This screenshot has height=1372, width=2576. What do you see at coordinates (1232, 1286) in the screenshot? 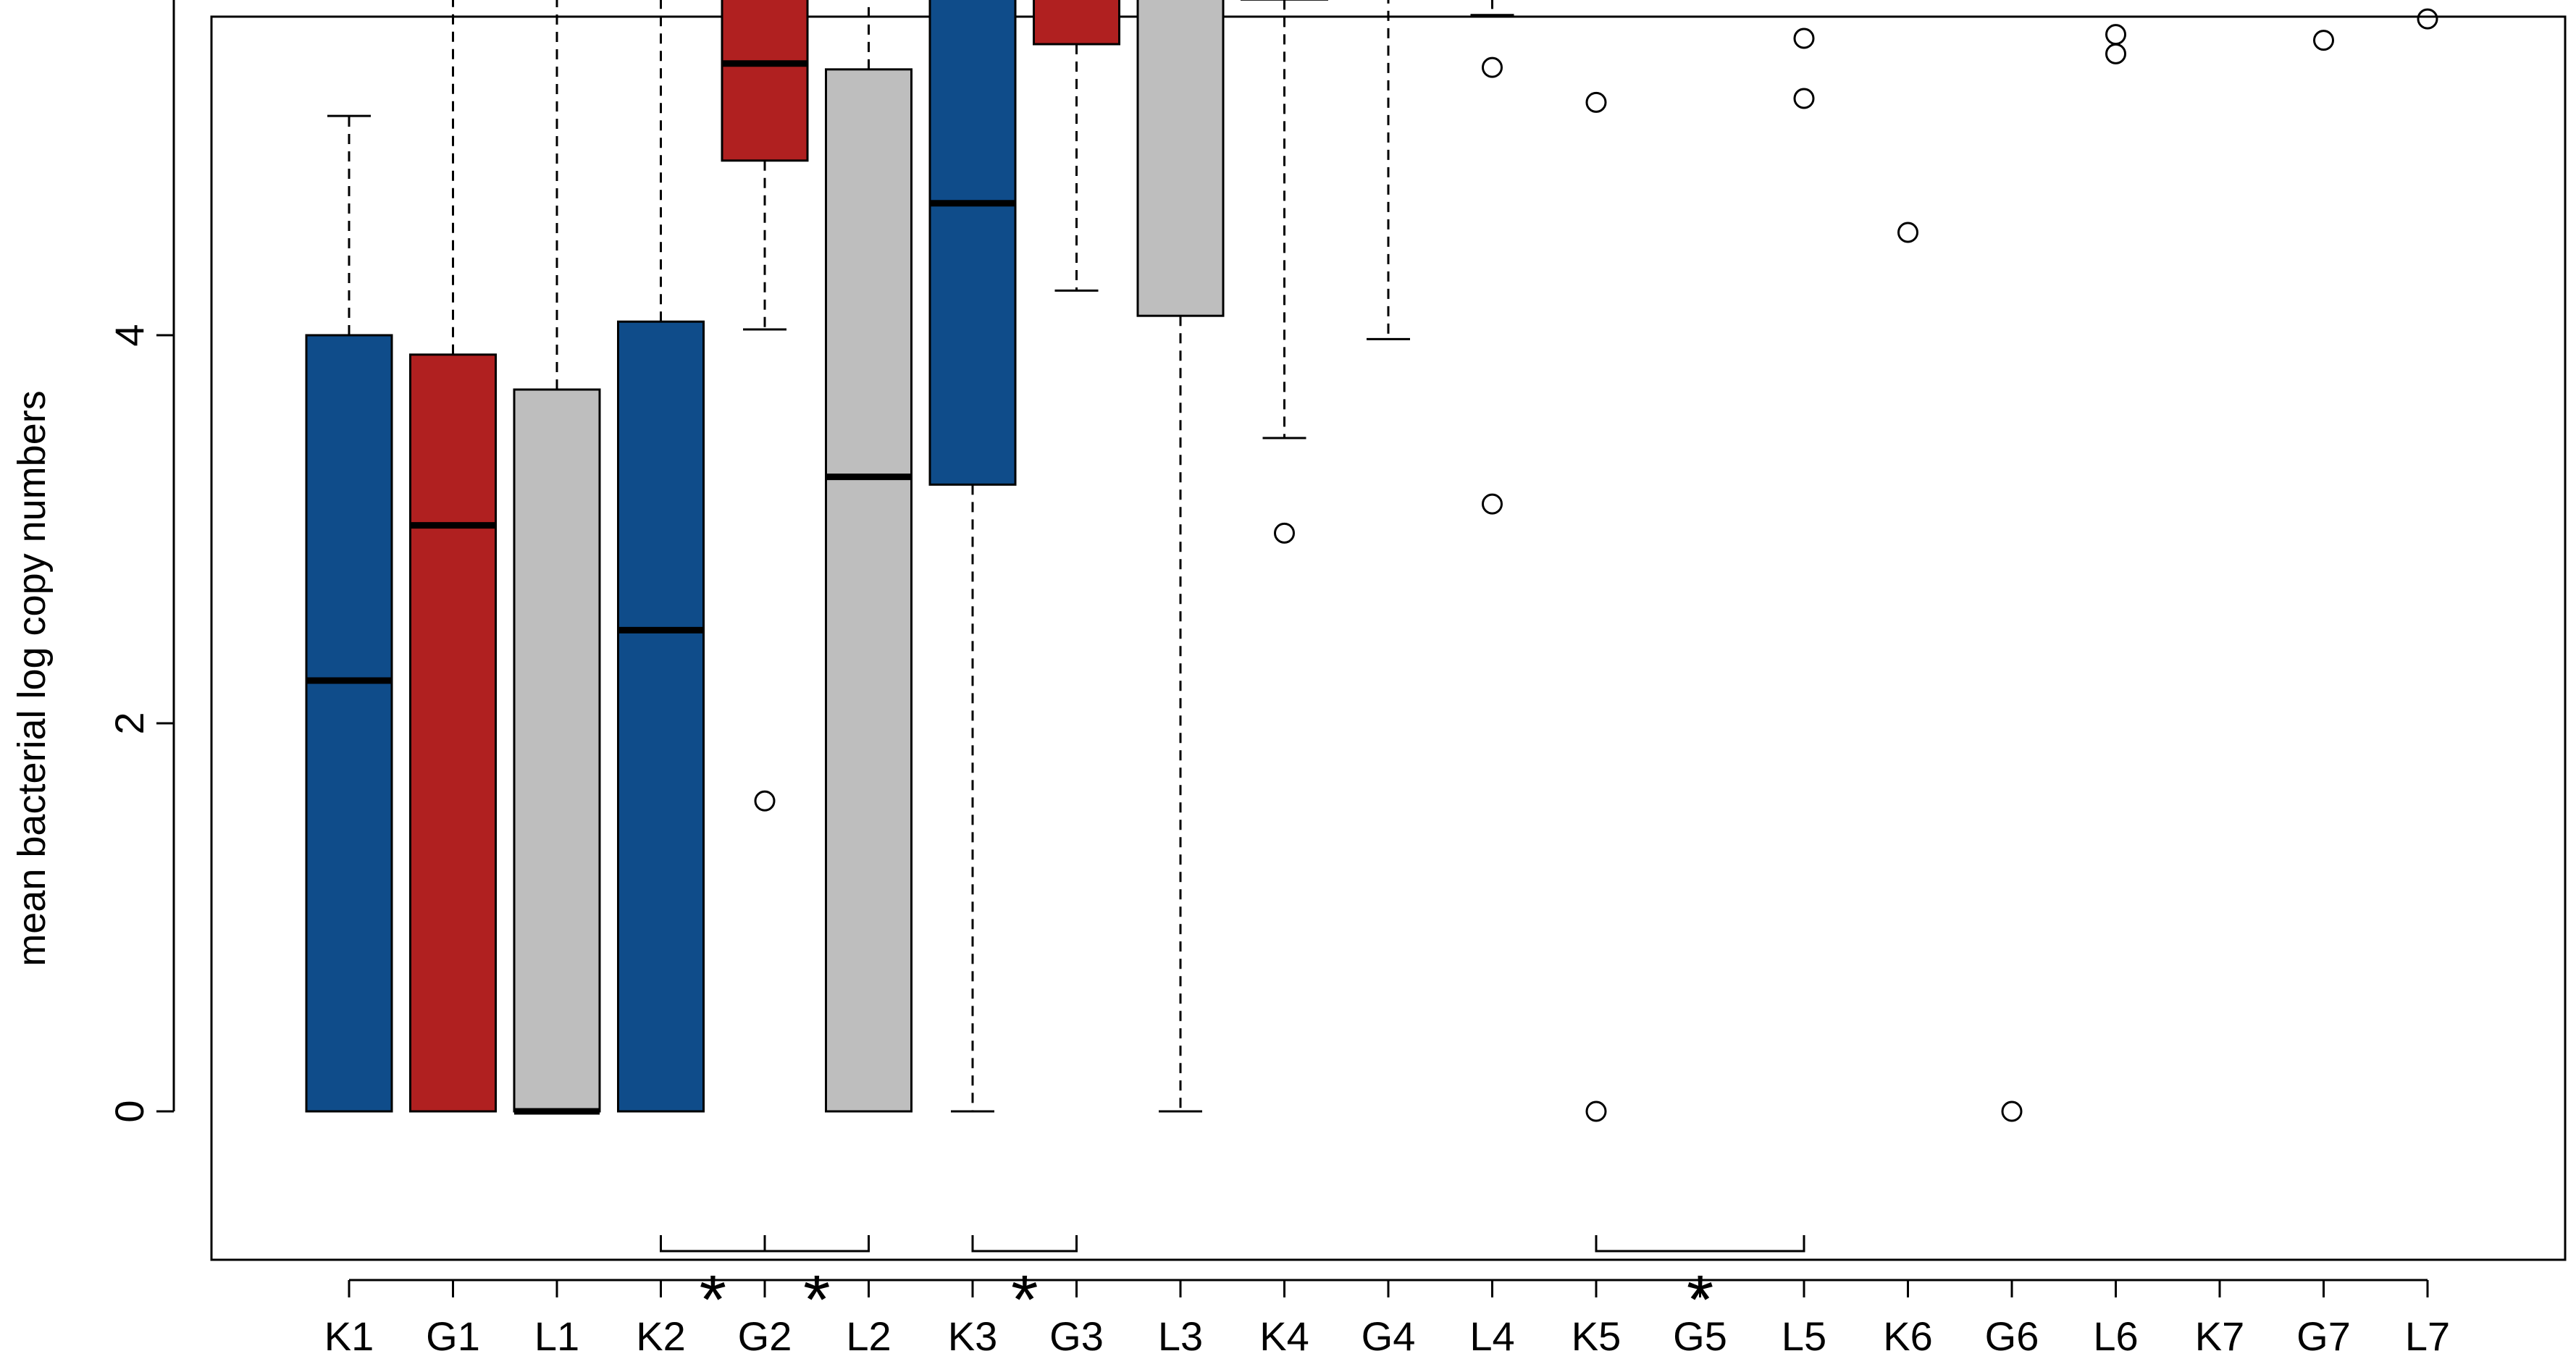
I see `annotations-layer: *********` at bounding box center [1232, 1286].